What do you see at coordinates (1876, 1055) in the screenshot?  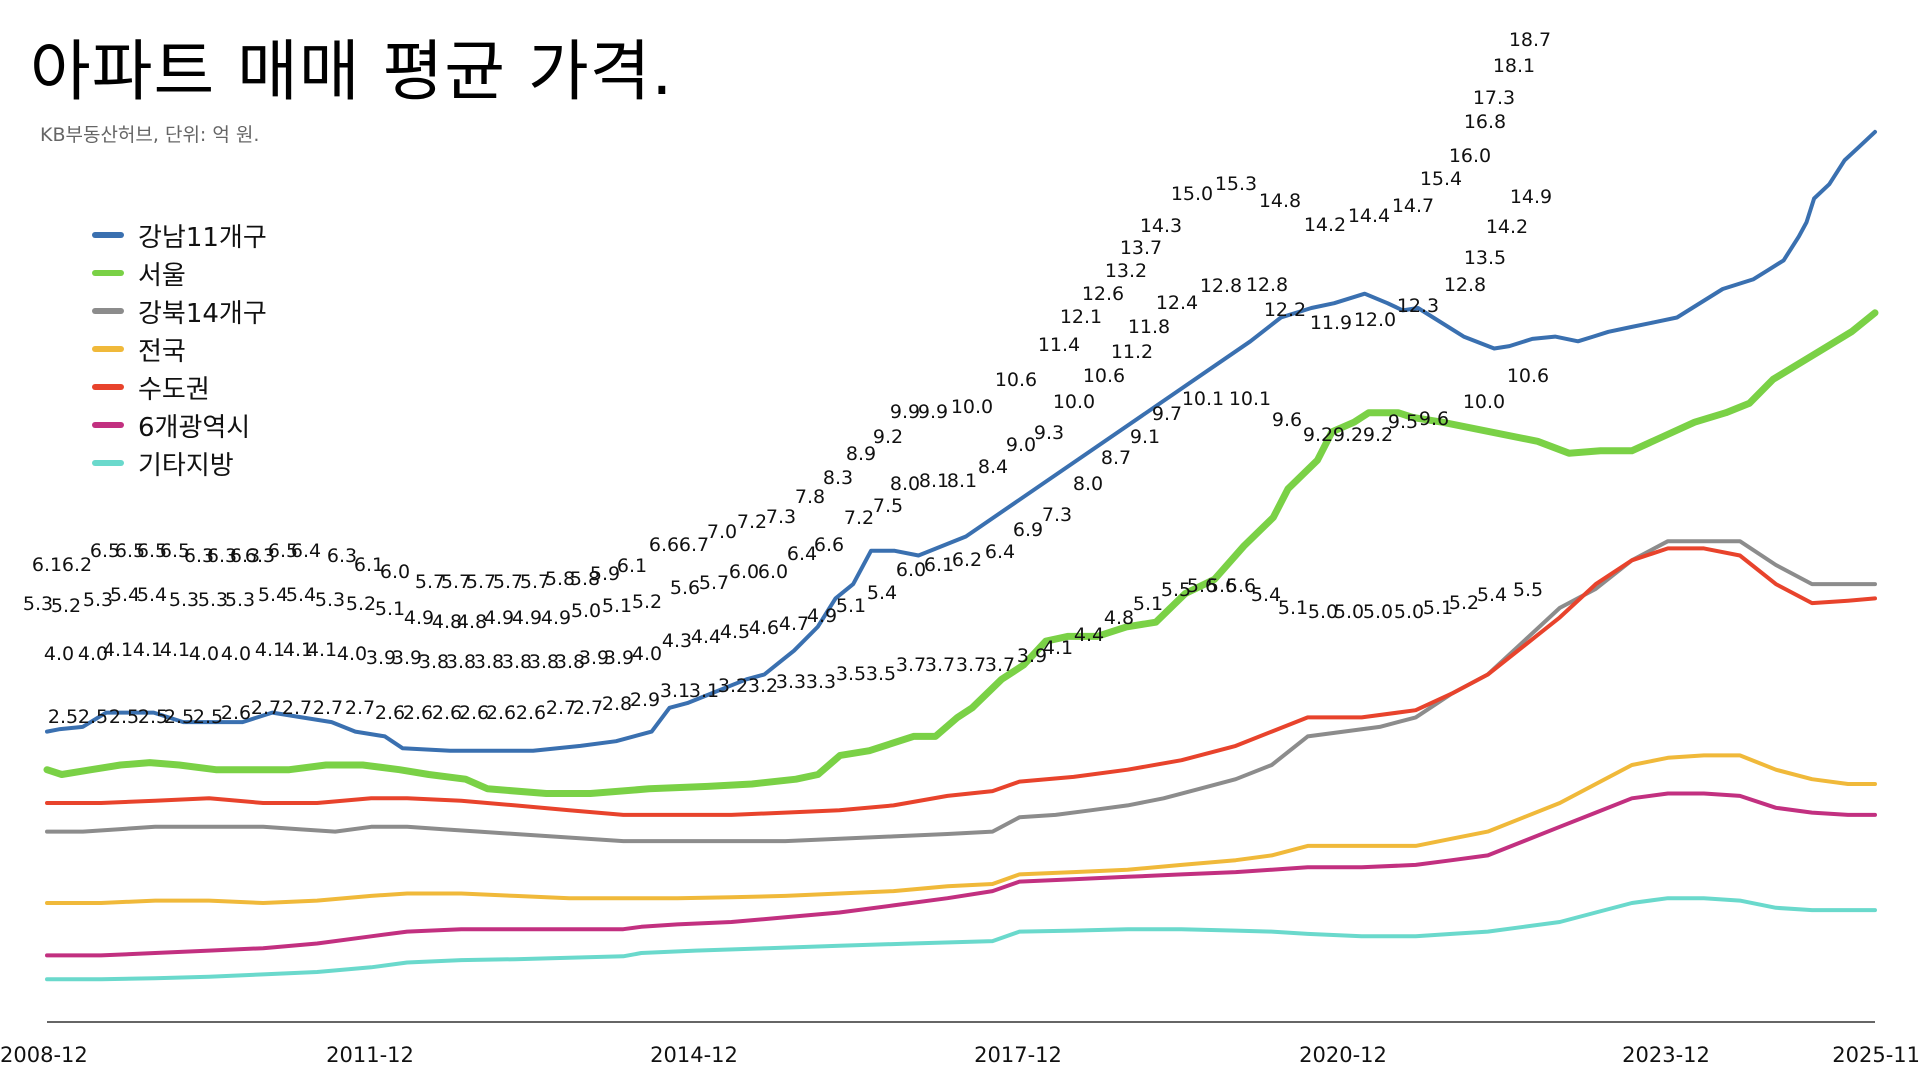 I see `x-tick-label: 2025-11` at bounding box center [1876, 1055].